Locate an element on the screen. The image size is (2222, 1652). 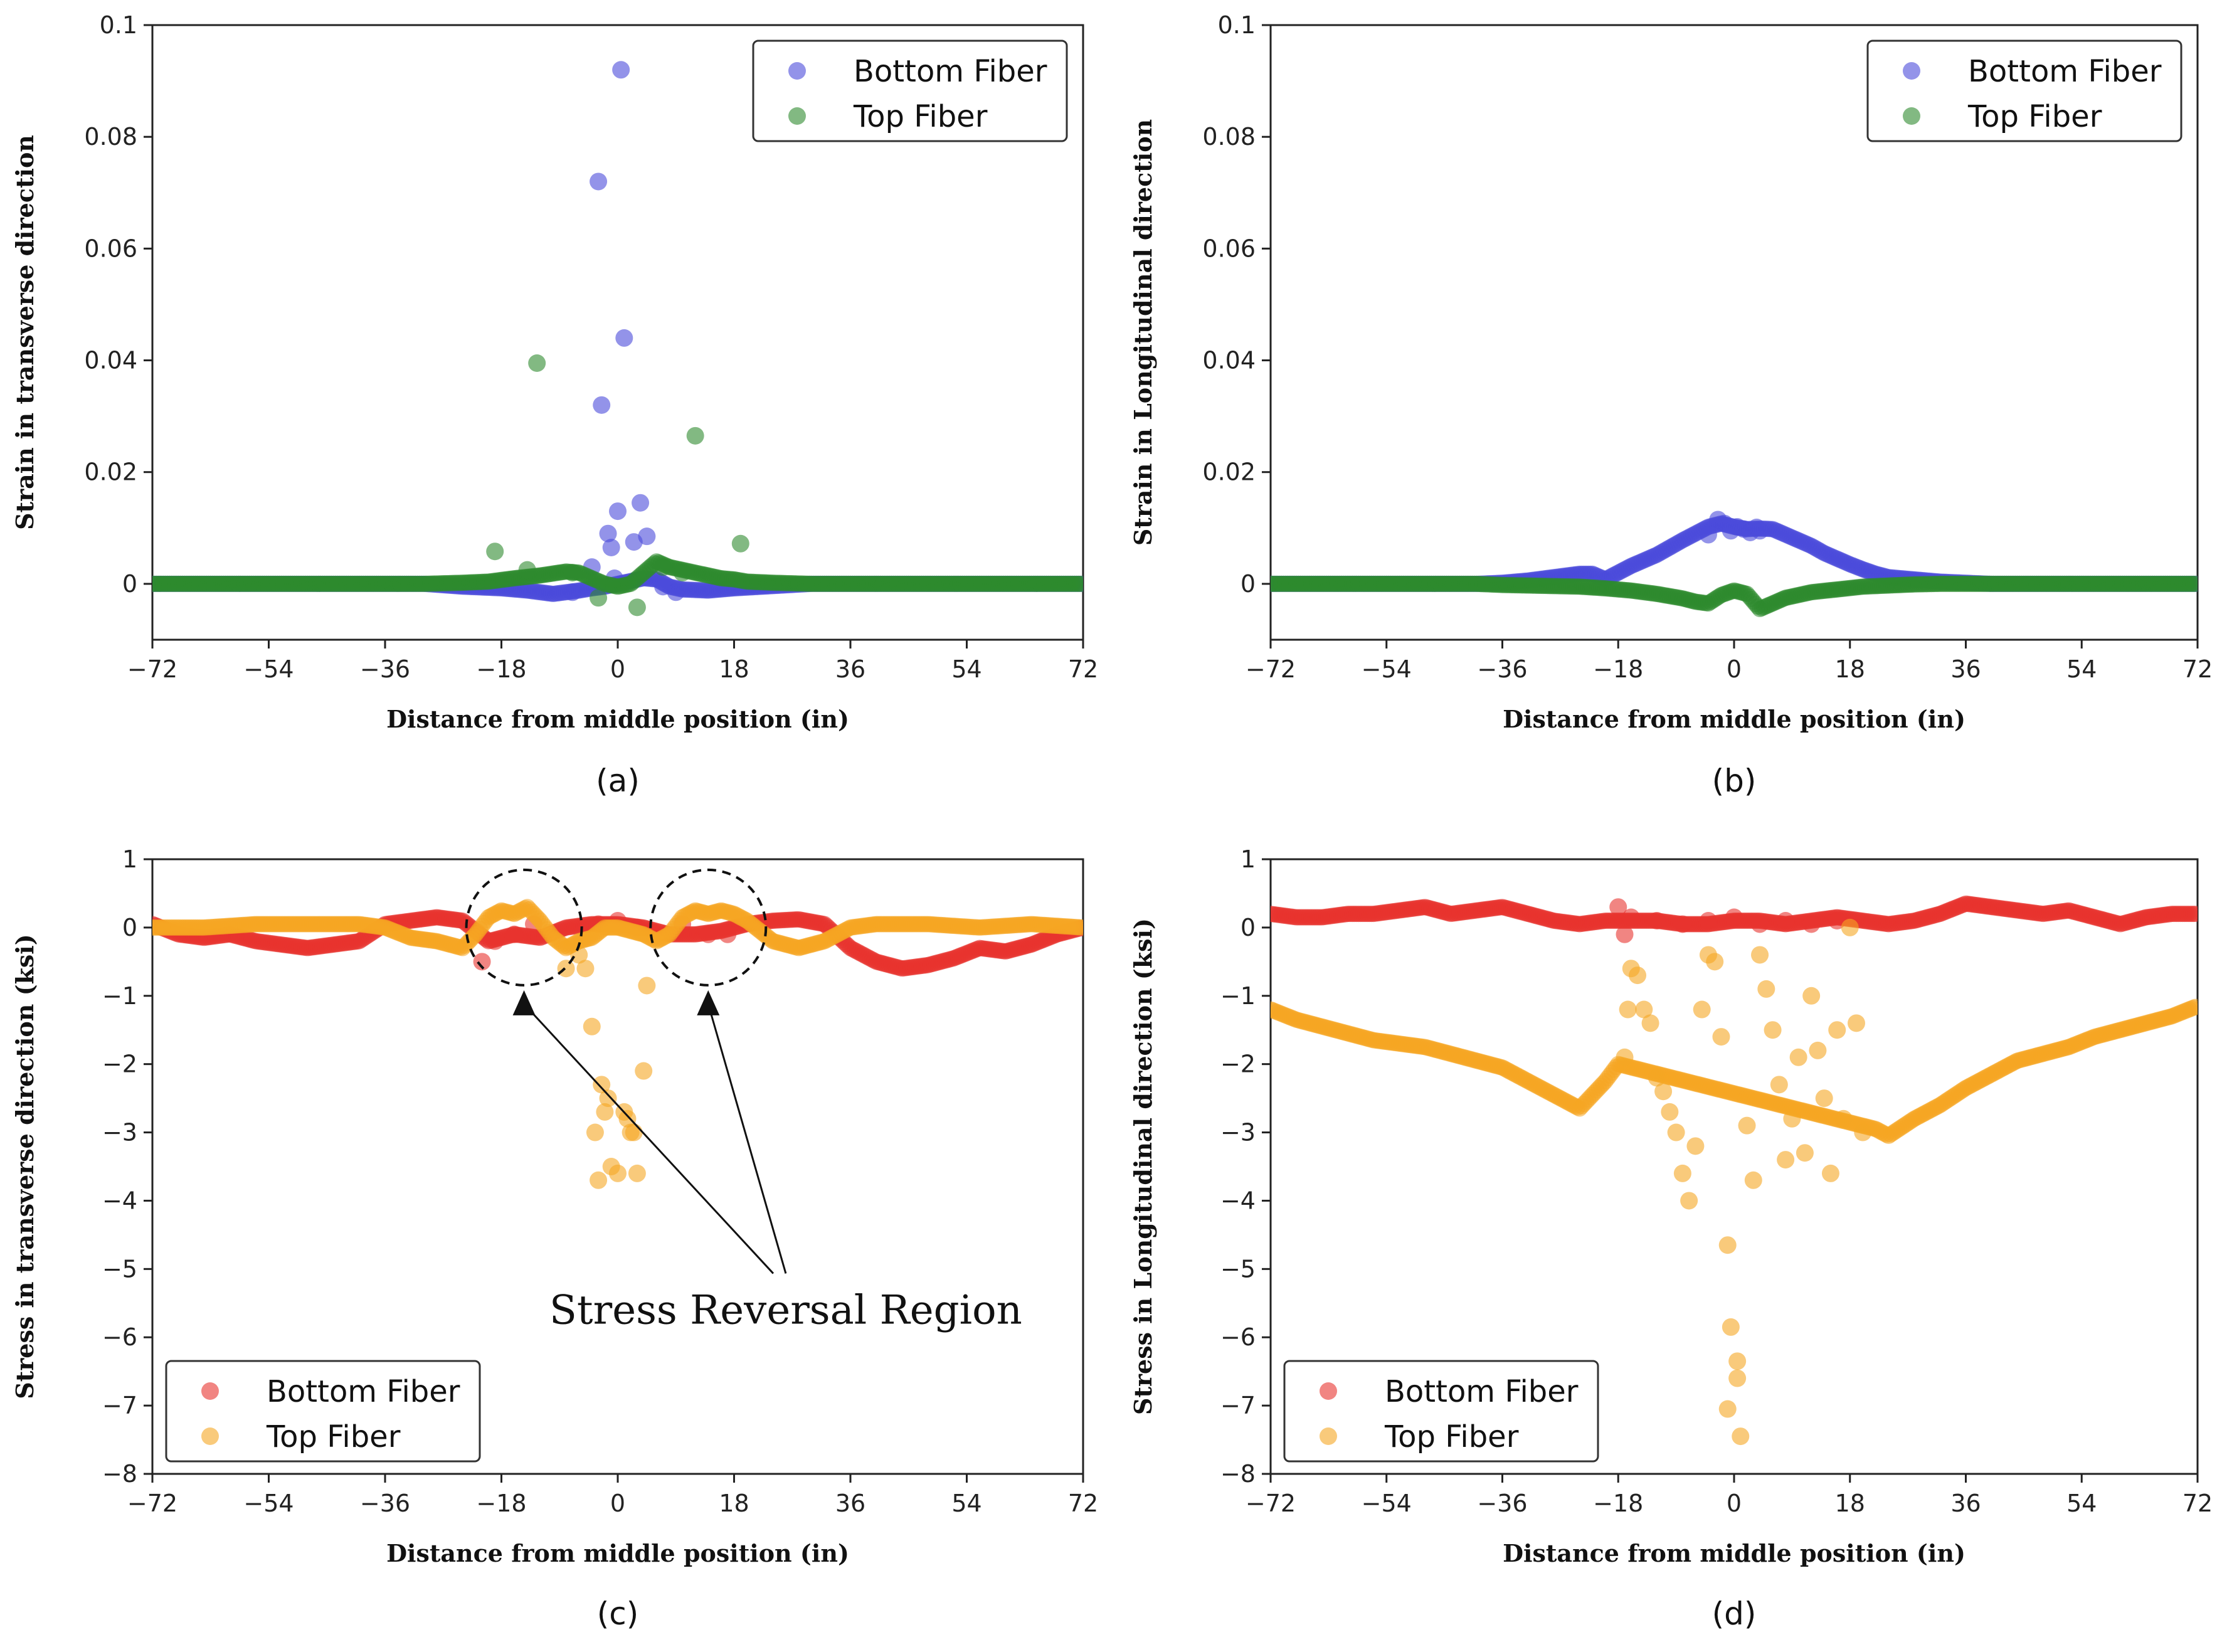
legend-frame is located at coordinates (323, 1411).